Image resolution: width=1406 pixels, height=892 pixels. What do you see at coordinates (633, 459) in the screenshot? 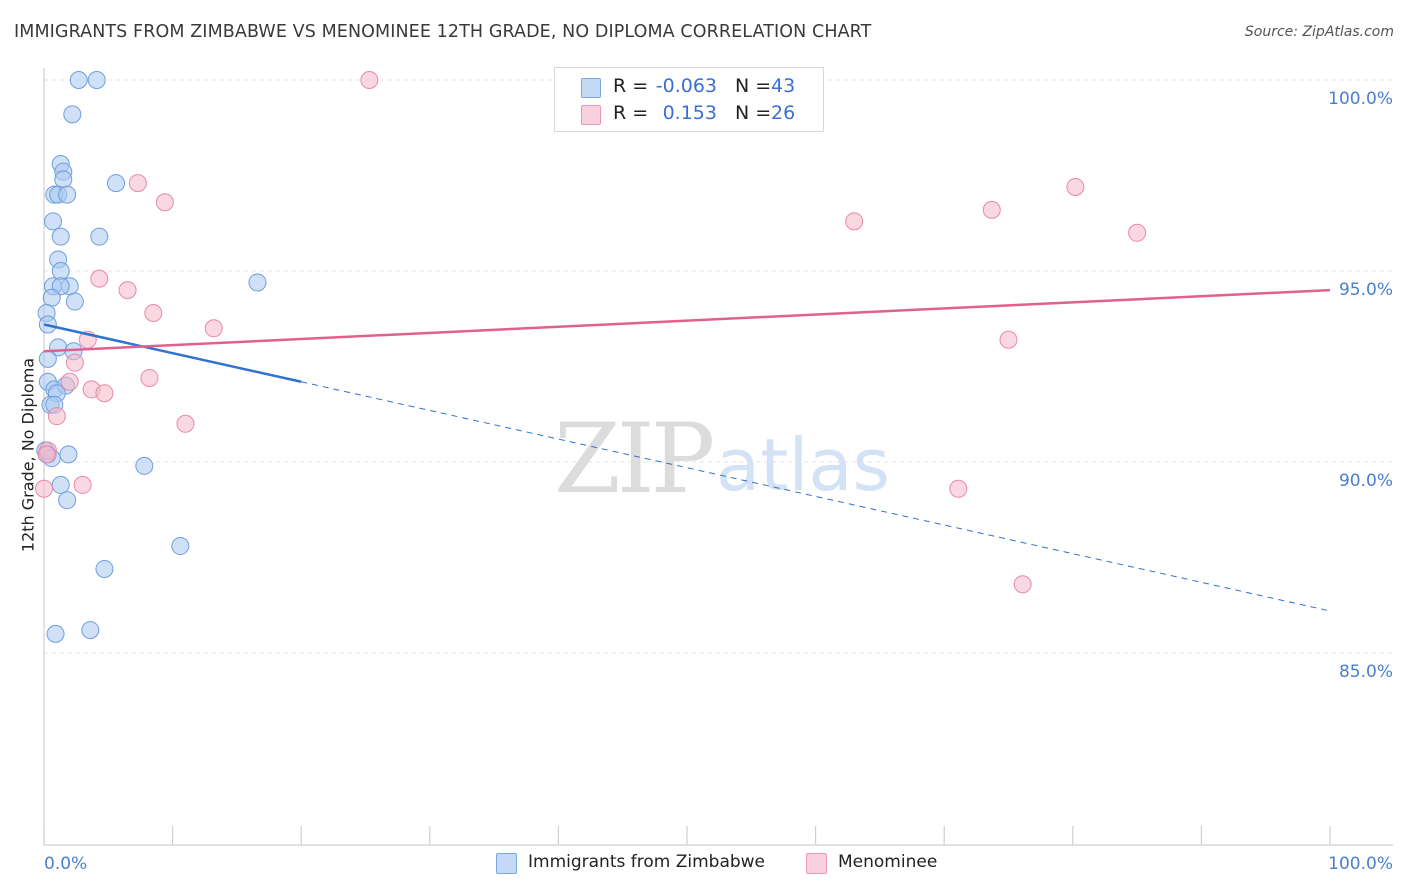
I see `watermark-zip: ZIP` at bounding box center [633, 459].